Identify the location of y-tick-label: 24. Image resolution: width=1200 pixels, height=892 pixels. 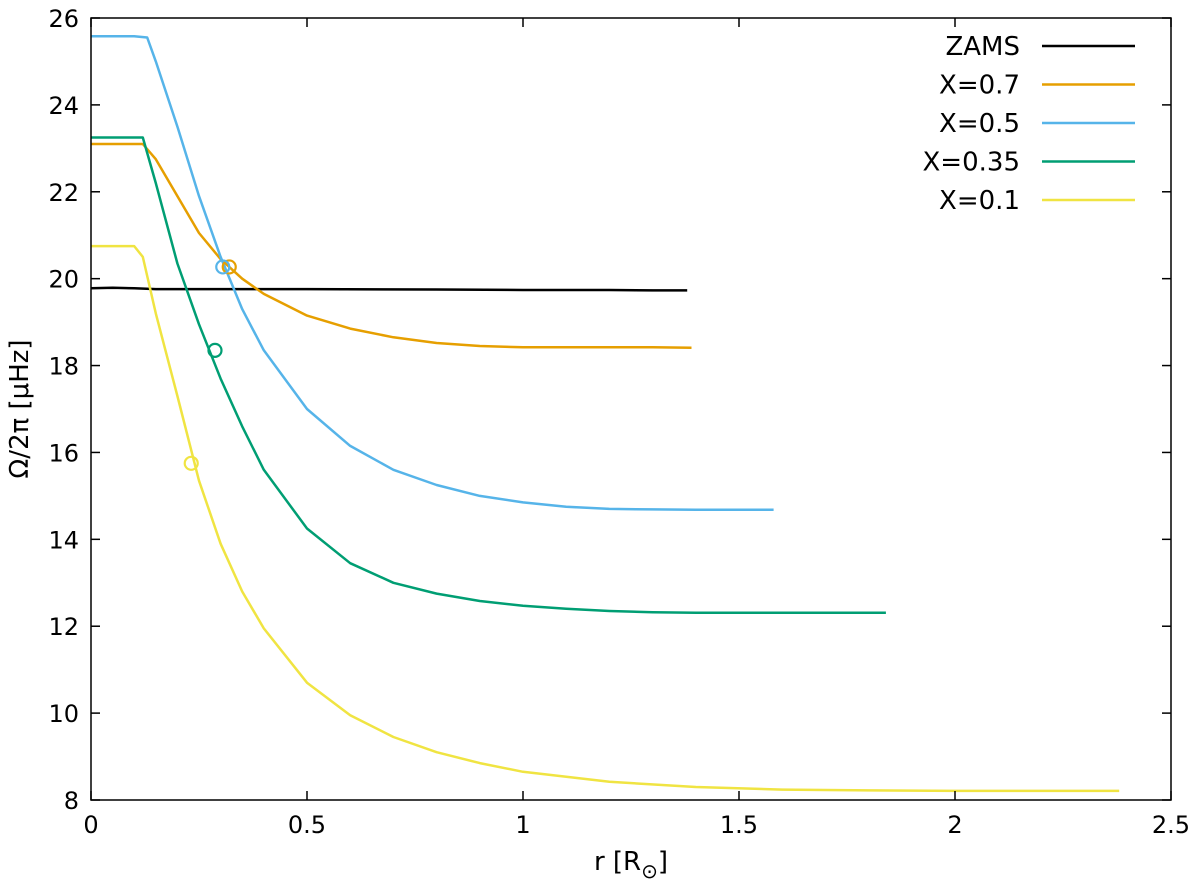
(63, 106).